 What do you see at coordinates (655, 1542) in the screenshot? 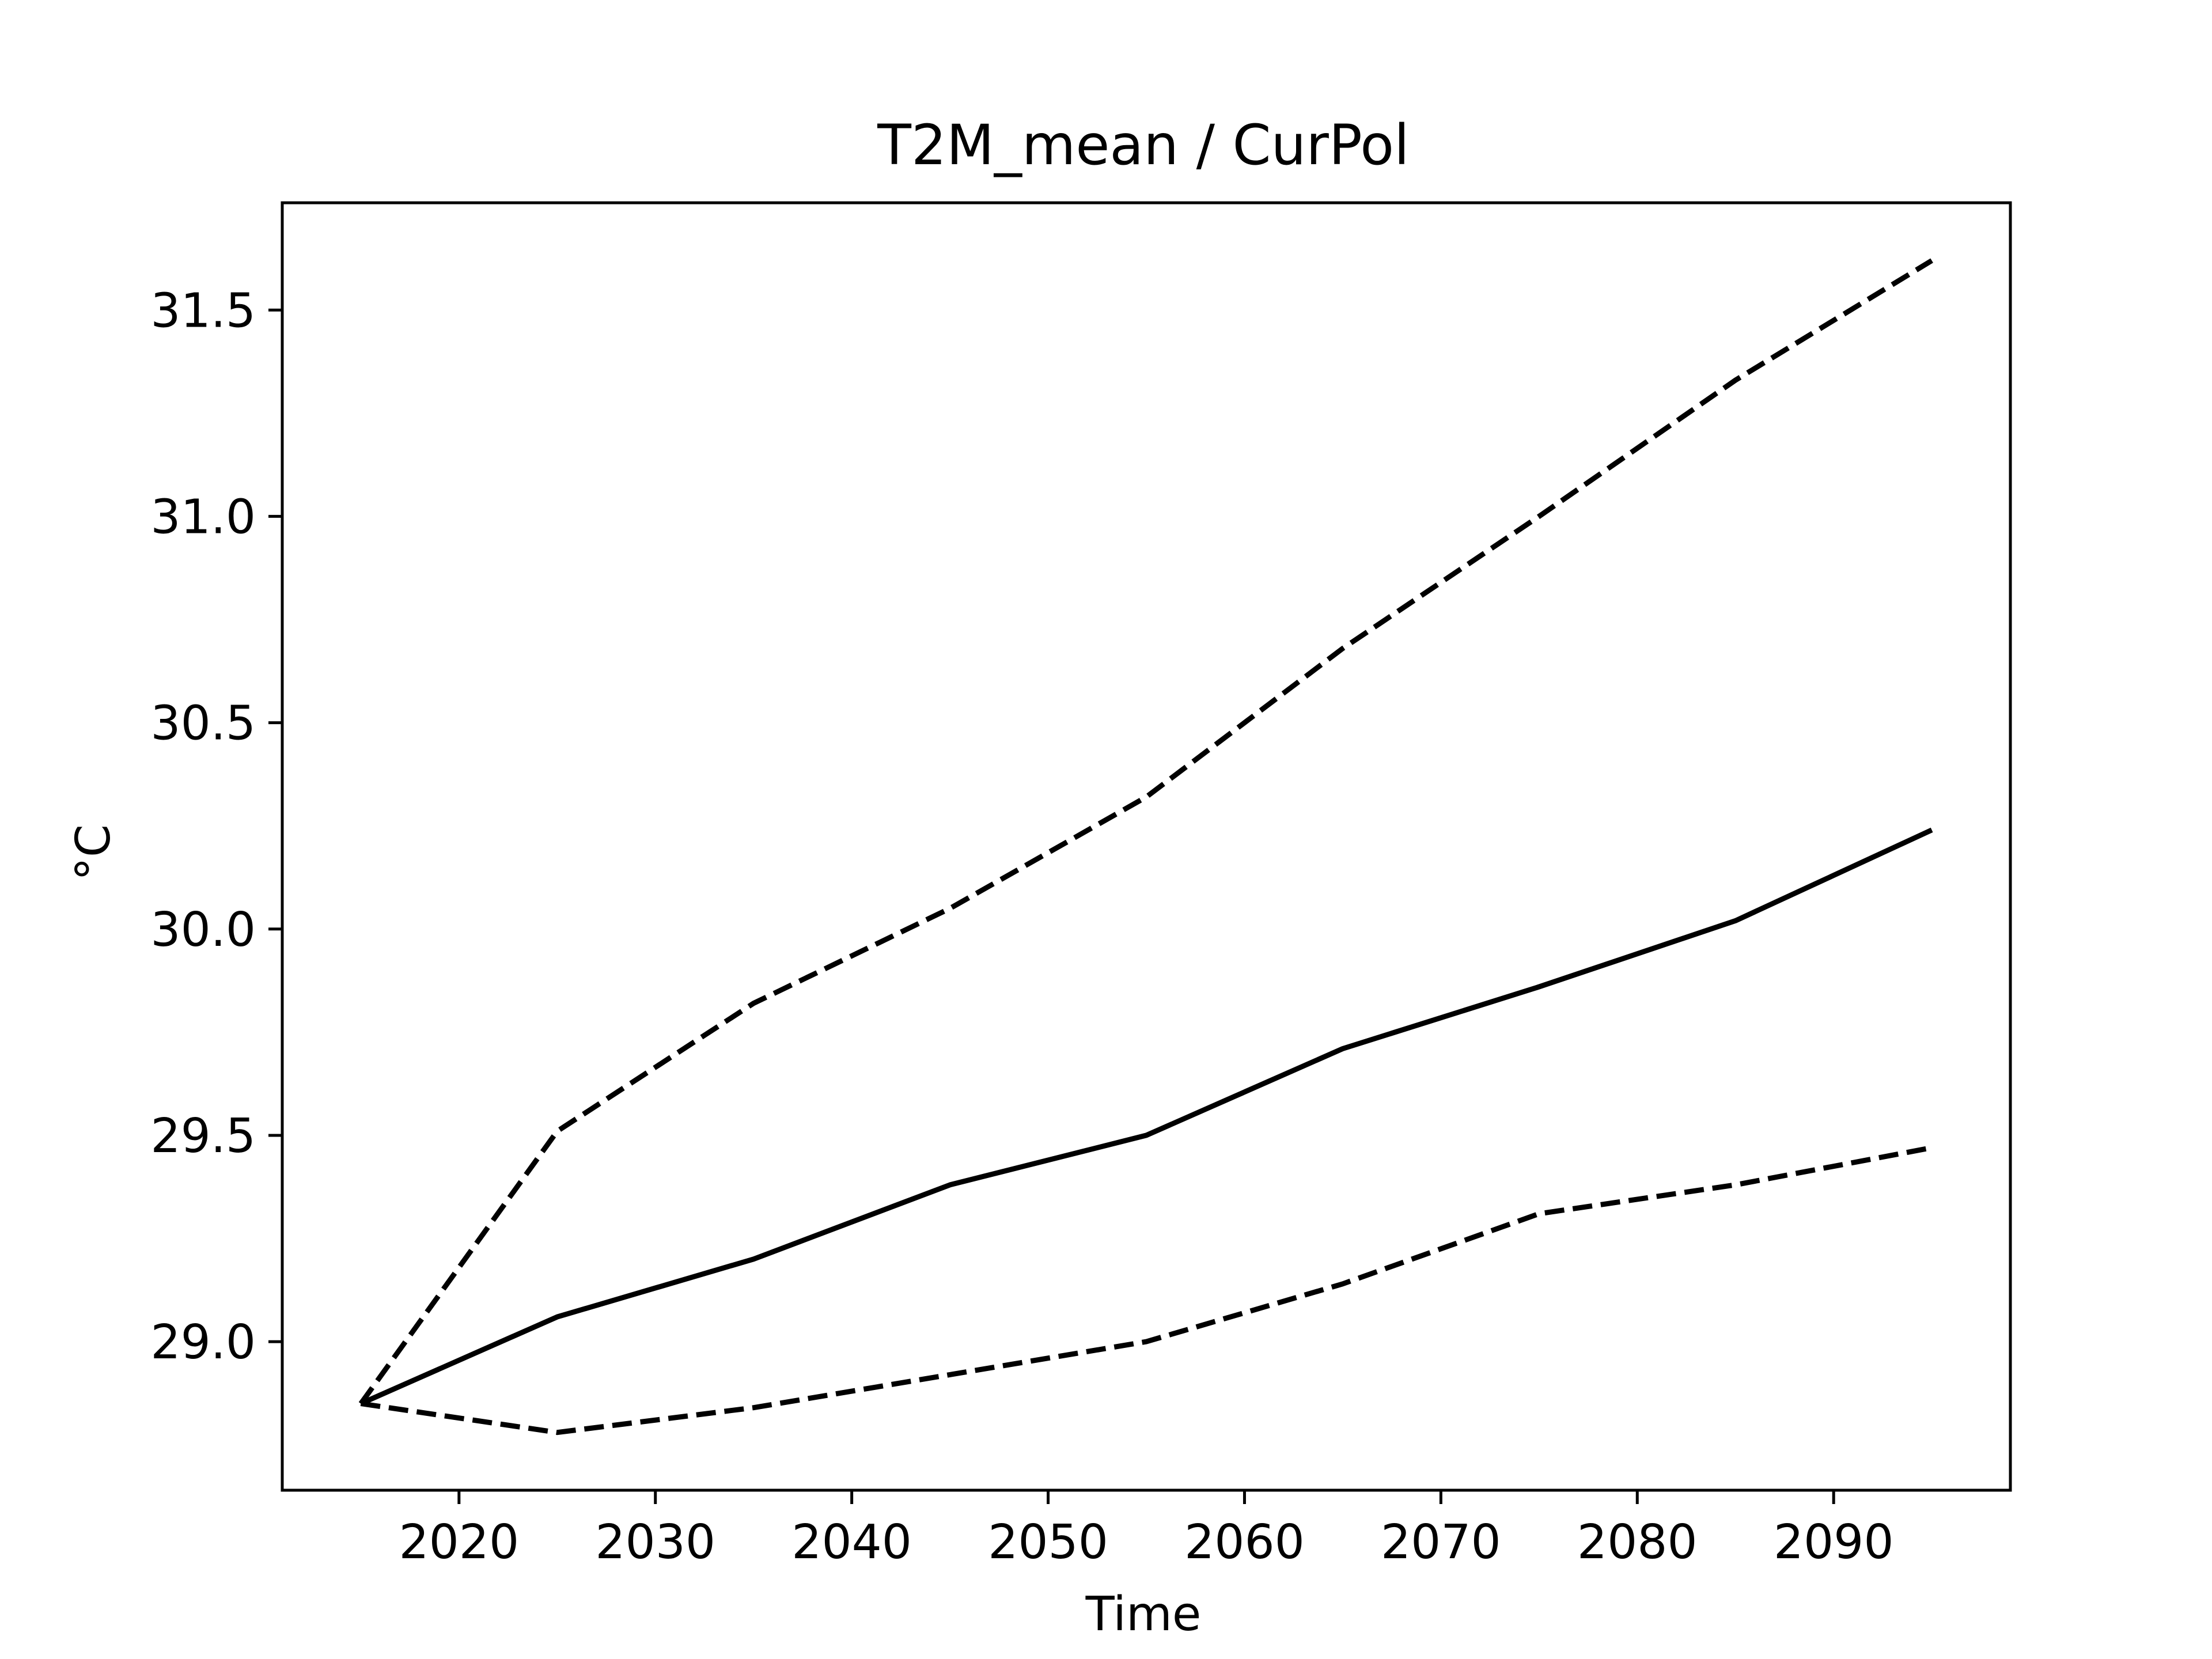
I see `x-tick-label: 2030` at bounding box center [655, 1542].